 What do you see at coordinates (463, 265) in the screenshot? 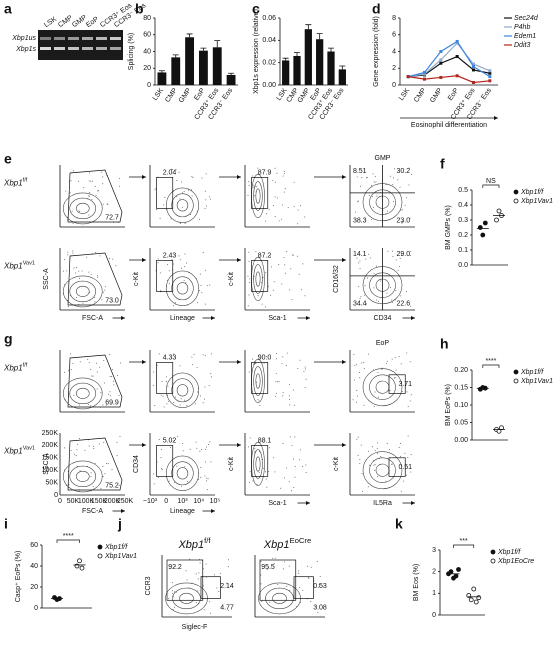
I see `y-tick-label: 0.0` at bounding box center [463, 265].